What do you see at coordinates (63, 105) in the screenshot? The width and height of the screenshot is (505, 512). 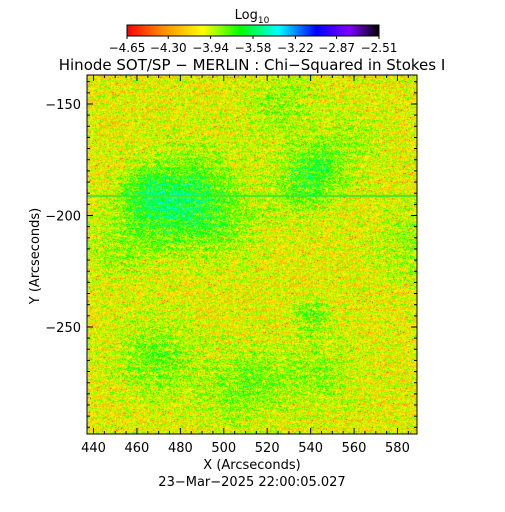 I see `y-tick-label: −150` at bounding box center [63, 105].